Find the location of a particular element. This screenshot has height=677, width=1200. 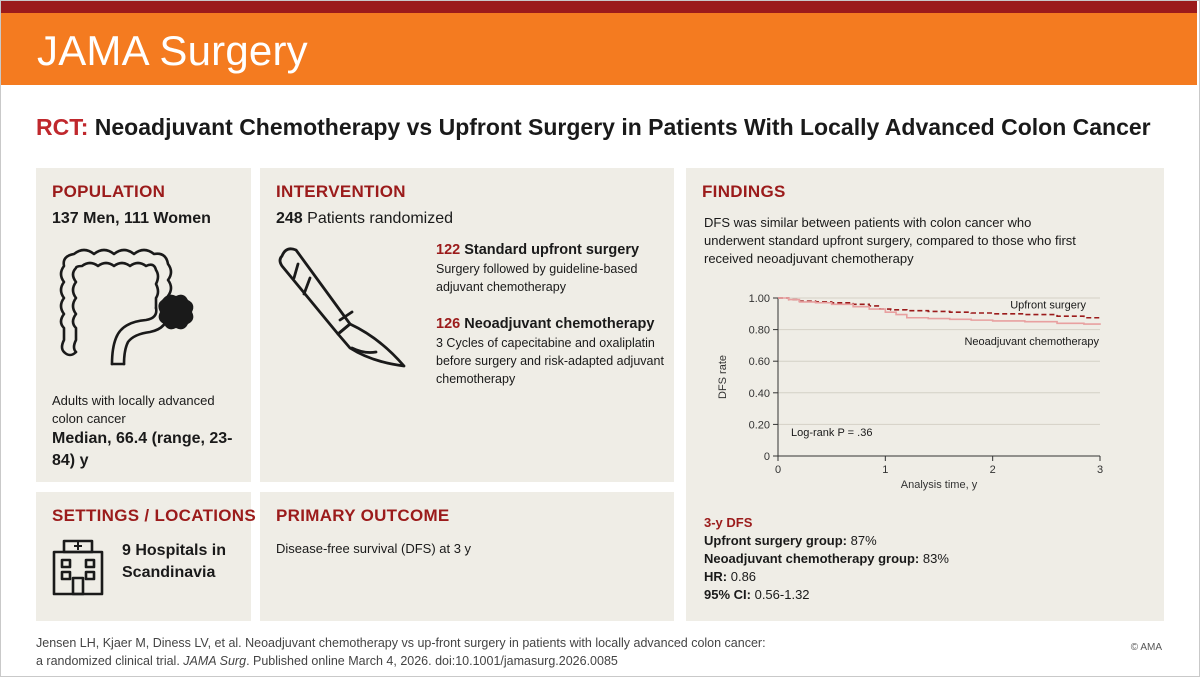

arm-title: 122 Standard upfront surgery is located at coordinates (551, 250).